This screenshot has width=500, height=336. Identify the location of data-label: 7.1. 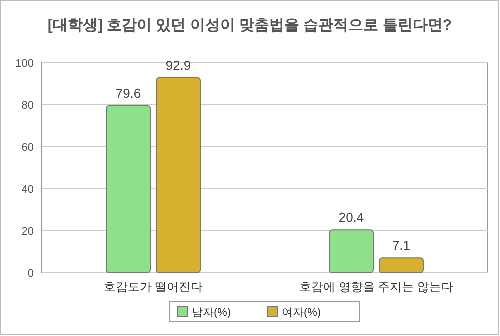
(401, 246).